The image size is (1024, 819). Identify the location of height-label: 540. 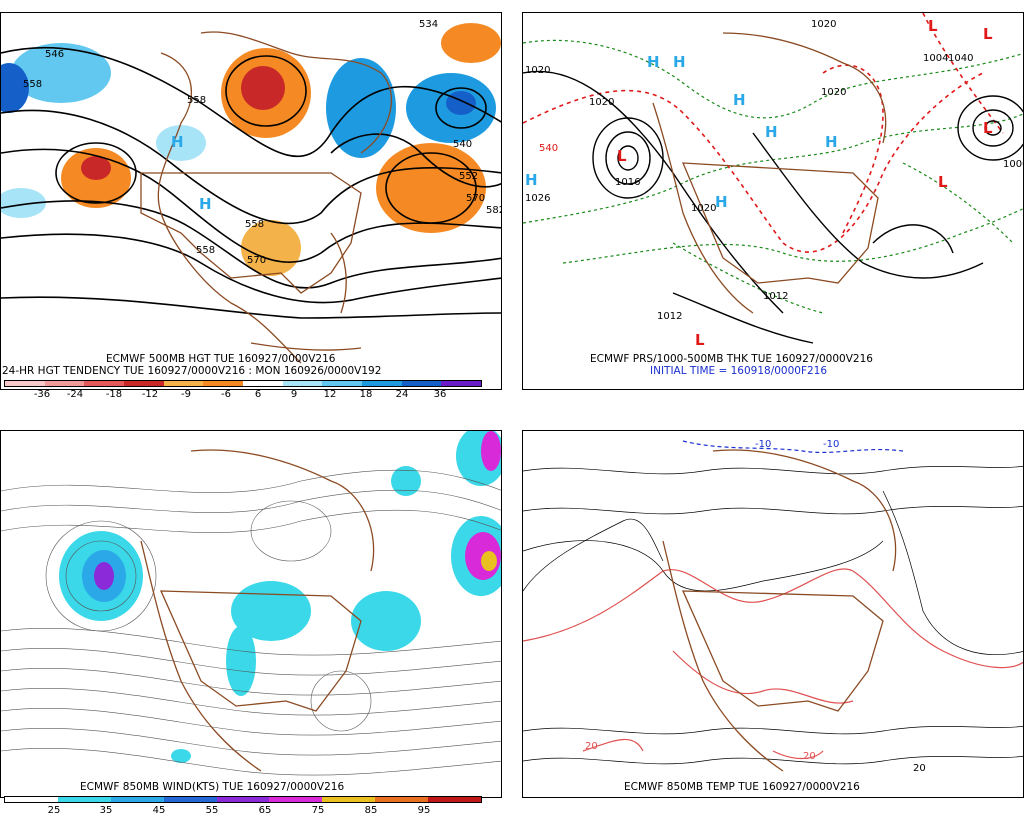
(463, 144).